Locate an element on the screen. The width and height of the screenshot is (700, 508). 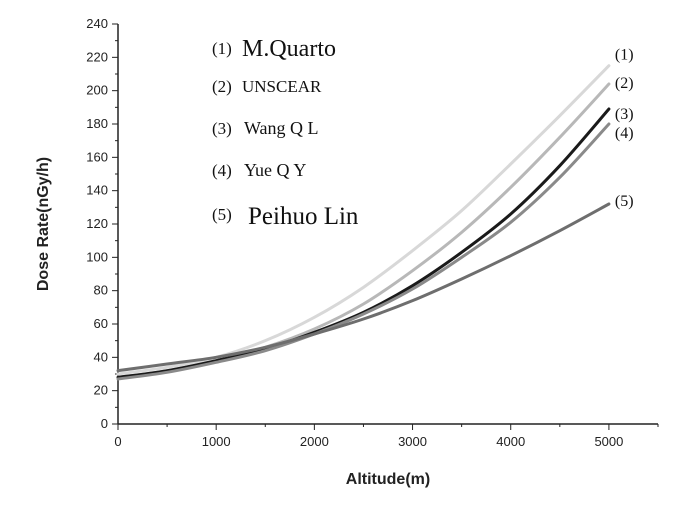
x-tick-label: 0 is located at coordinates (117, 441).